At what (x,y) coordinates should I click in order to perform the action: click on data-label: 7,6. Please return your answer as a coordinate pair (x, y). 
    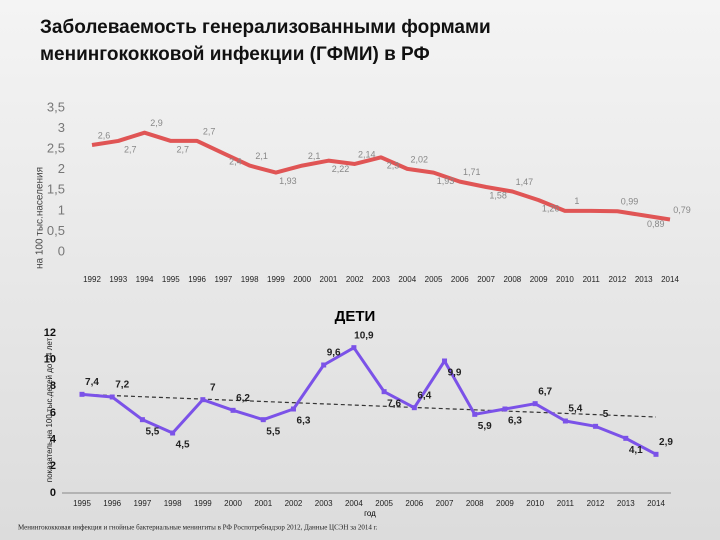
    Looking at the image, I should click on (394, 403).